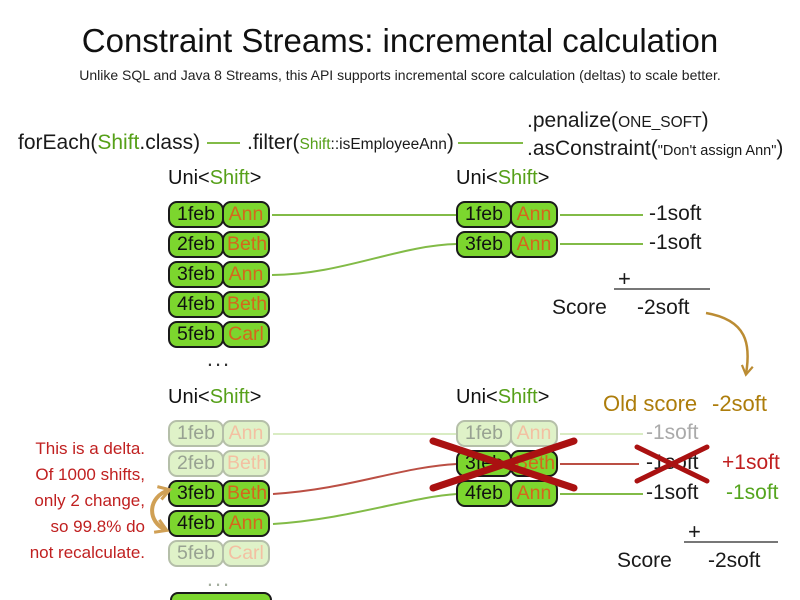  I want to click on bottom-sum-plus: +, so click(694, 531).